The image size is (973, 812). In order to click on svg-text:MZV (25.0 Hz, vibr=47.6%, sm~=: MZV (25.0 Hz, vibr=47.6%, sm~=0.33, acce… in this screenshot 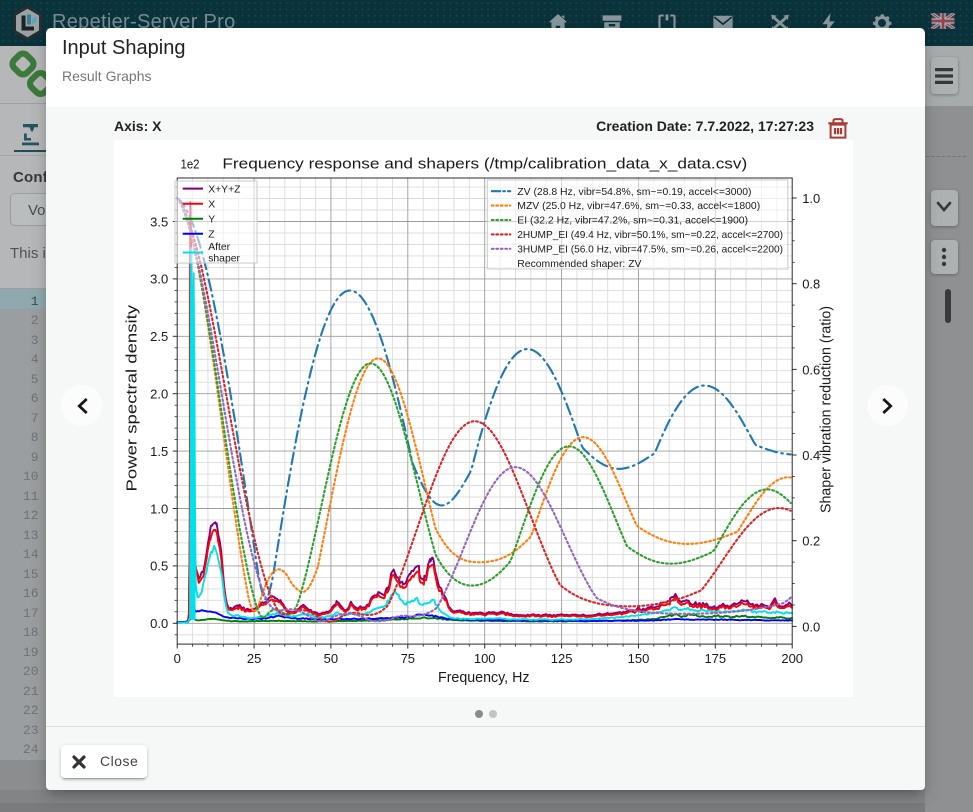, I will do `click(638, 206)`.